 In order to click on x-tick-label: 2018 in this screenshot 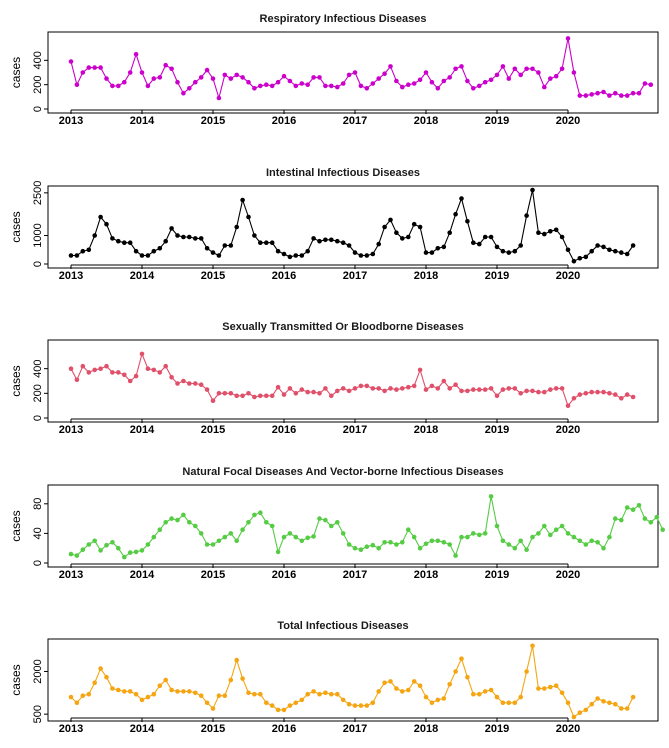, I will do `click(426, 276)`.